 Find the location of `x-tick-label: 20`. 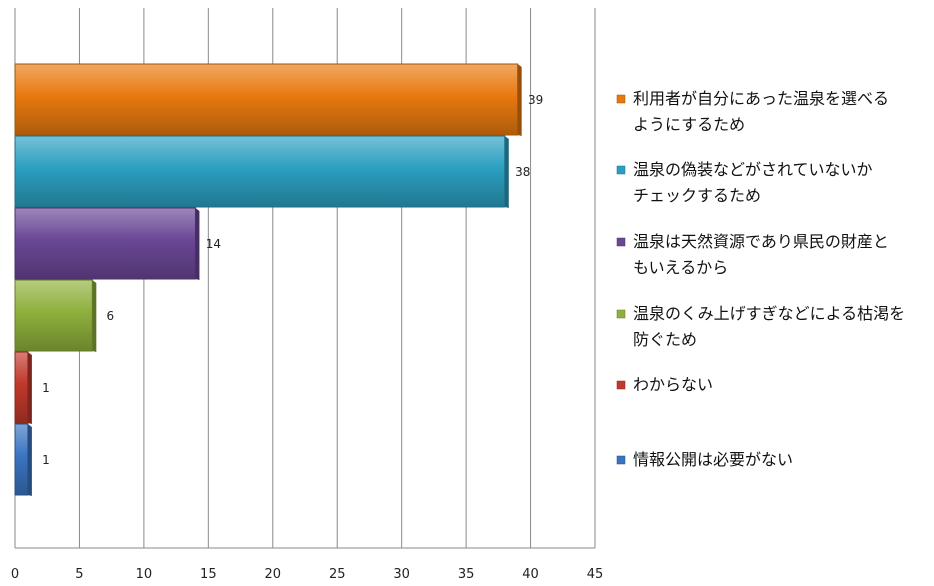

x-tick-label: 20 is located at coordinates (273, 574).